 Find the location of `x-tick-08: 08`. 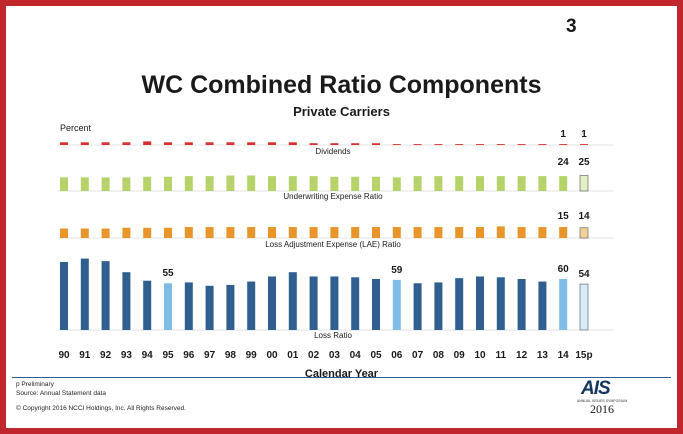

x-tick-08: 08 is located at coordinates (438, 355).